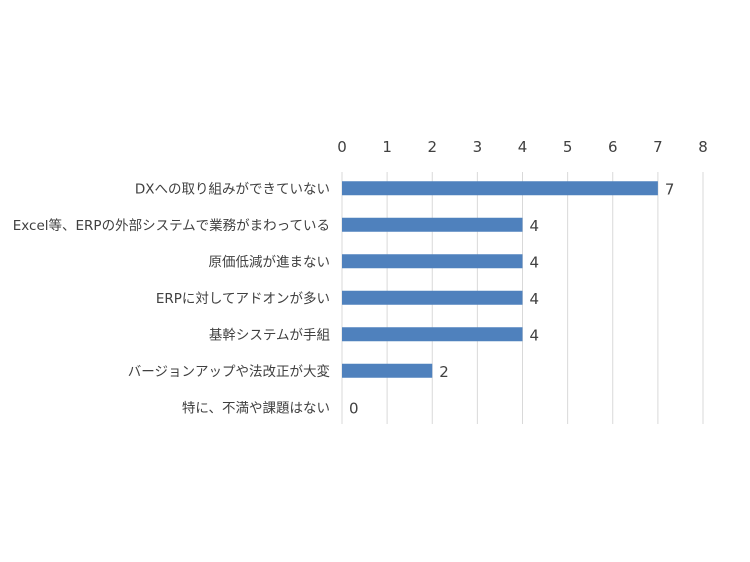 Image resolution: width=750 pixels, height=562 pixels. Describe the element at coordinates (256, 408) in the screenshot. I see `category-label: 特に、不満や課題はない` at that location.